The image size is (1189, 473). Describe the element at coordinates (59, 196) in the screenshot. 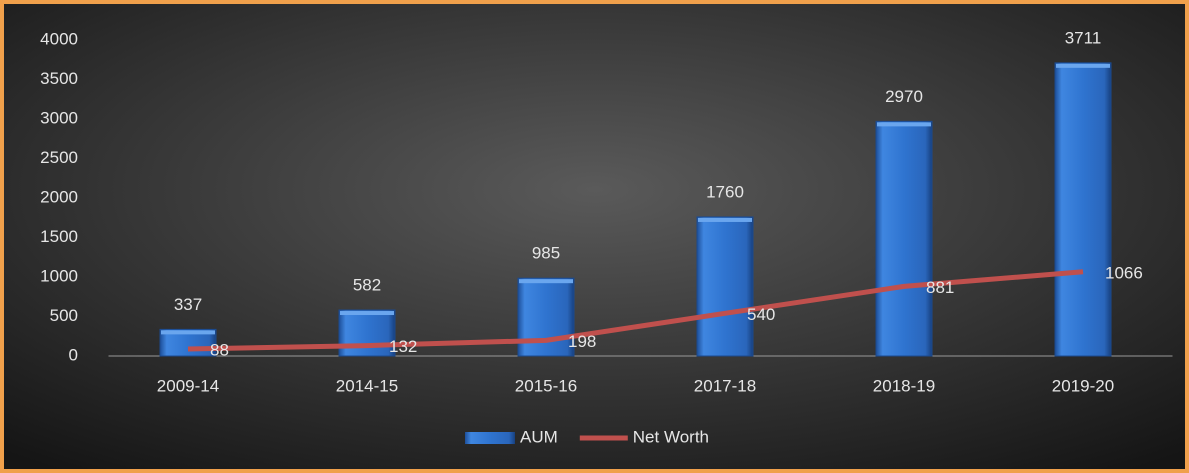

I see `y-tick-label: 2000` at that location.